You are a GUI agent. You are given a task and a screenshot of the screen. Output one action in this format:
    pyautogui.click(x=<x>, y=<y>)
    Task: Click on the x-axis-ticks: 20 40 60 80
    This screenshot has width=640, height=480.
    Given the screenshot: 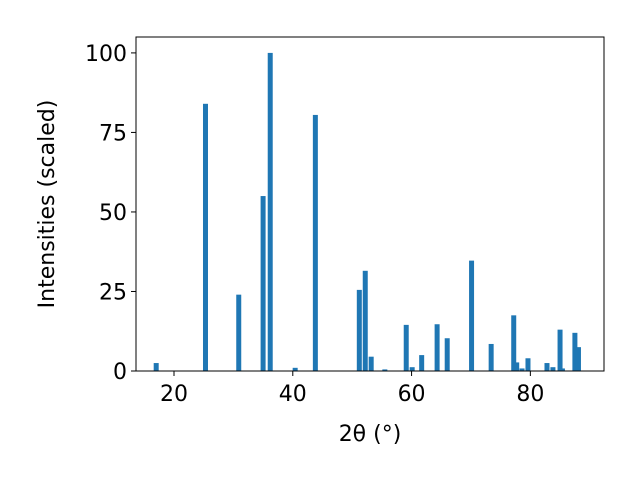 What is the action you would take?
    pyautogui.click(x=352, y=389)
    